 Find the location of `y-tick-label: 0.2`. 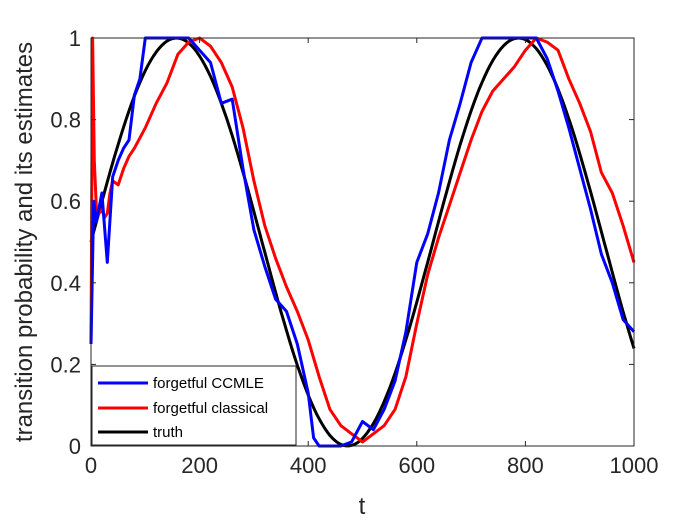

y-tick-label: 0.2 is located at coordinates (65, 364).